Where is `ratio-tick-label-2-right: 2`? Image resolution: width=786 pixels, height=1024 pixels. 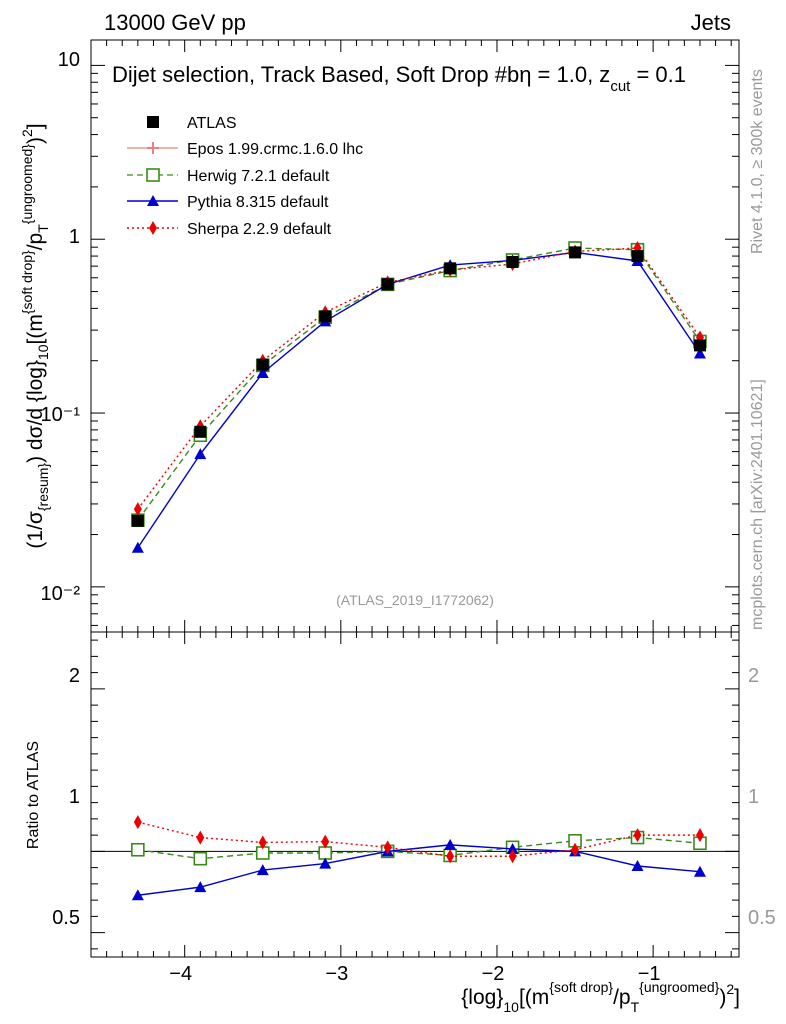
ratio-tick-label-2-right: 2 is located at coordinates (753, 676).